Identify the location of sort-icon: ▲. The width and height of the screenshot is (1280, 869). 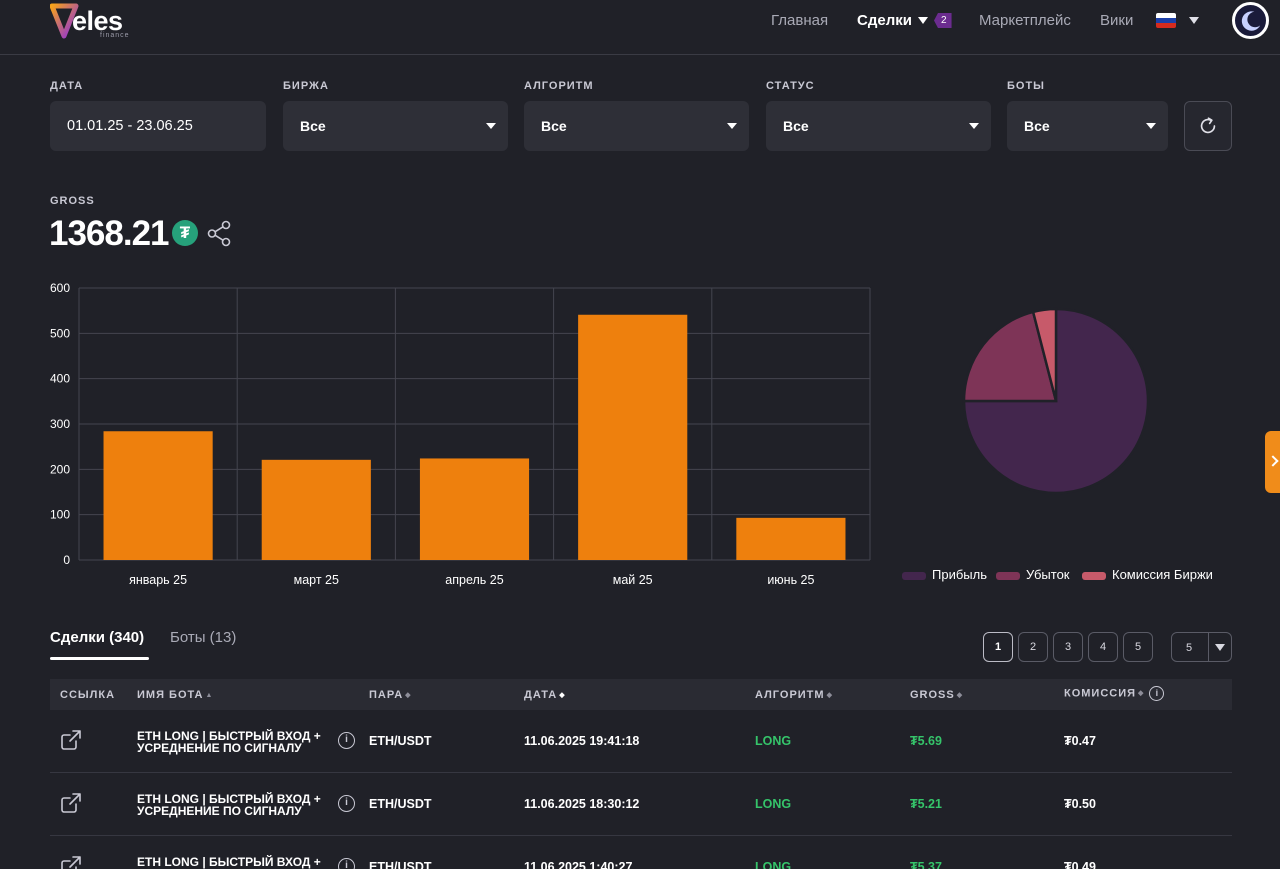
(209, 695).